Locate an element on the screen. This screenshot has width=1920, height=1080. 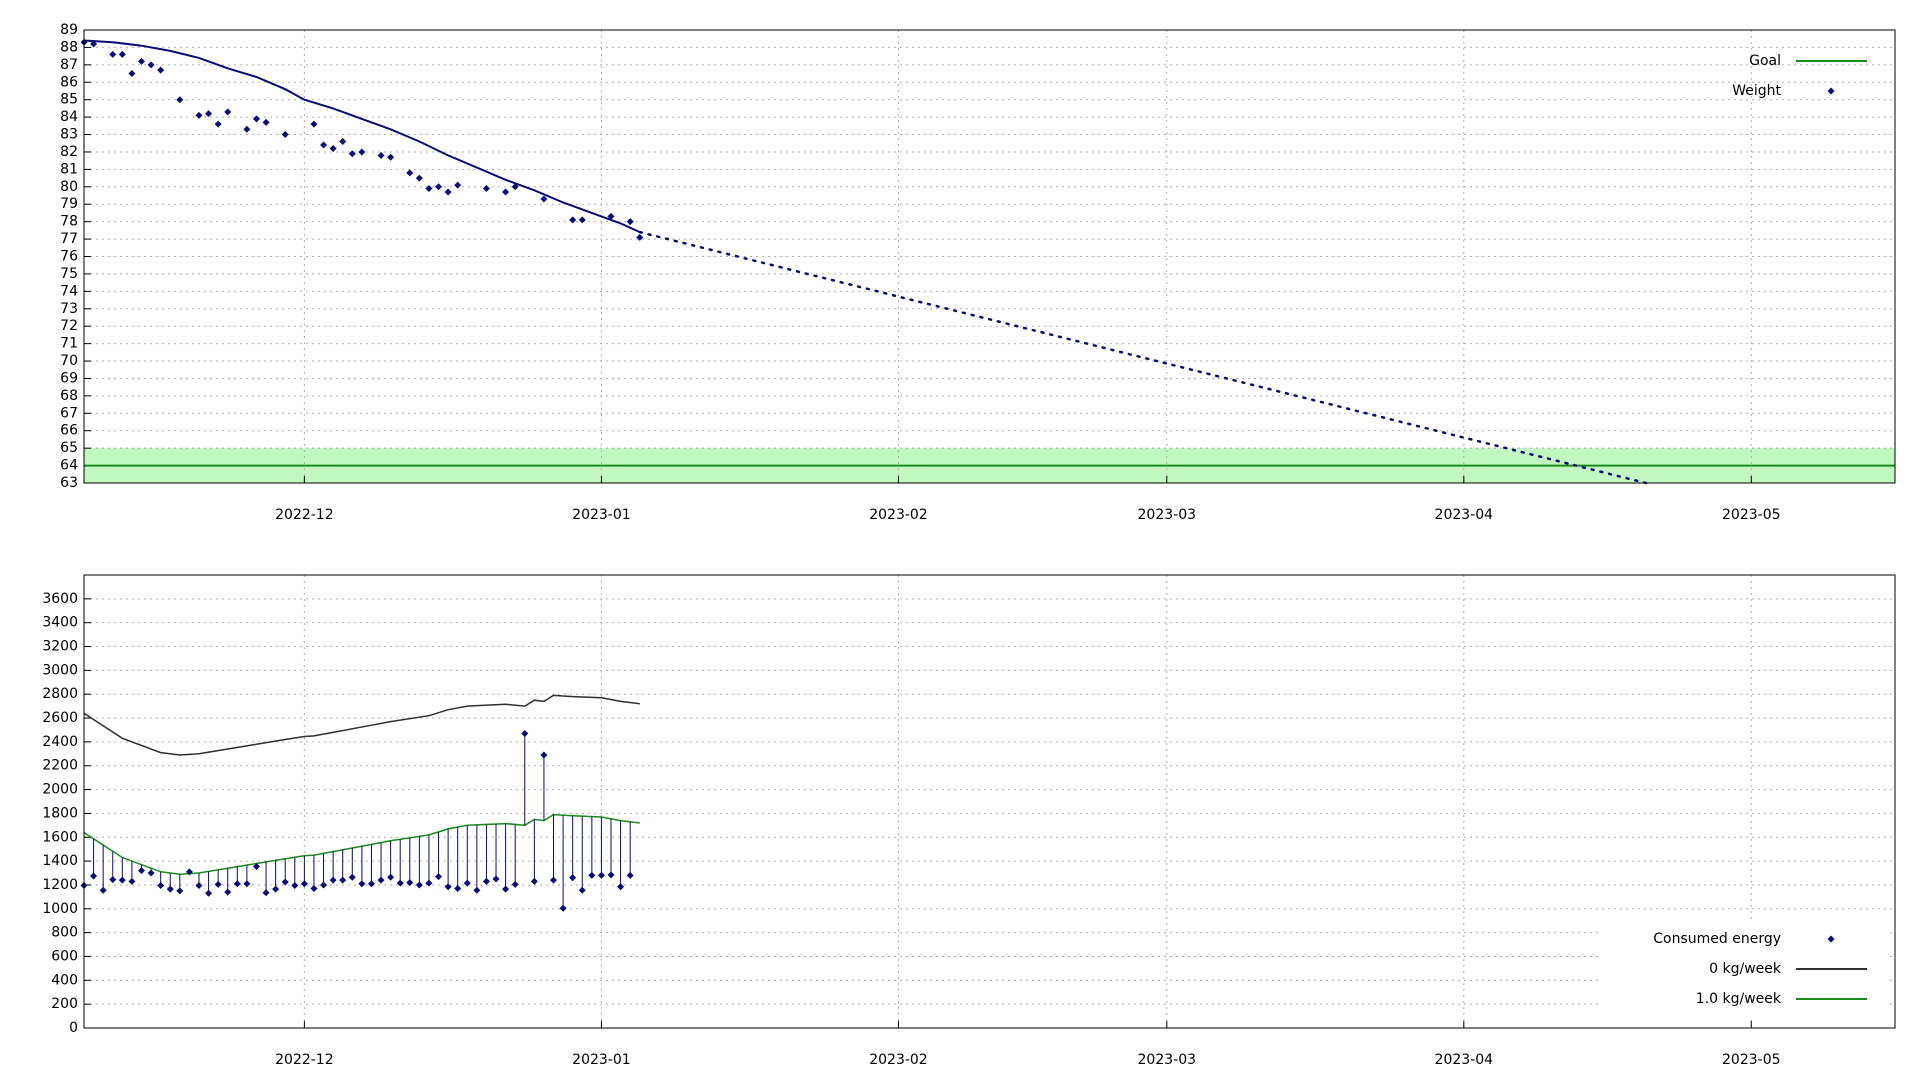
y-tick-label: 73 is located at coordinates (69, 309).